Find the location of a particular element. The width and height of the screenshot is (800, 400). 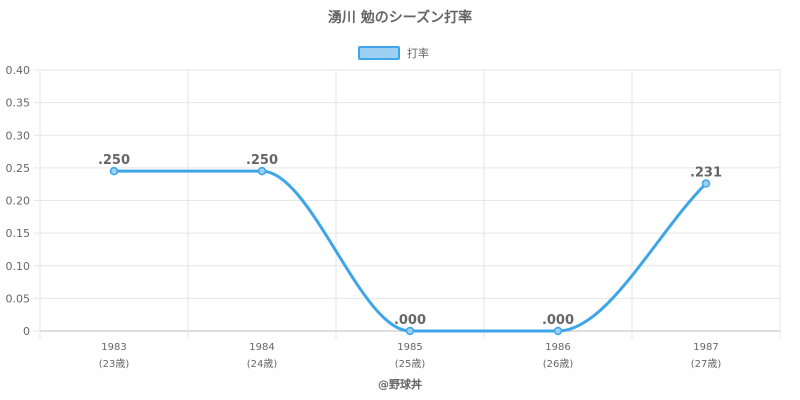

x-tick-label: 1984 is located at coordinates (261, 347).